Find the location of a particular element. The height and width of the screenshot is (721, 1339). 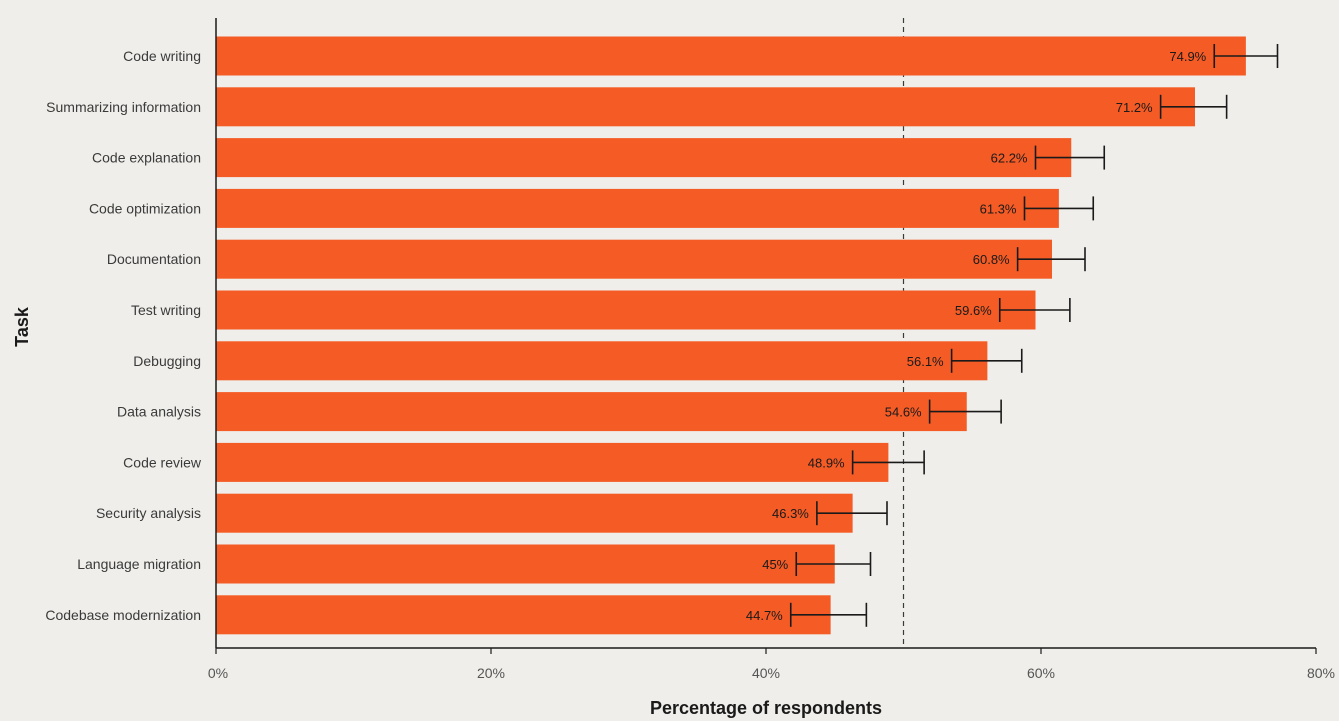

value-label: 59.6% is located at coordinates (973, 310).